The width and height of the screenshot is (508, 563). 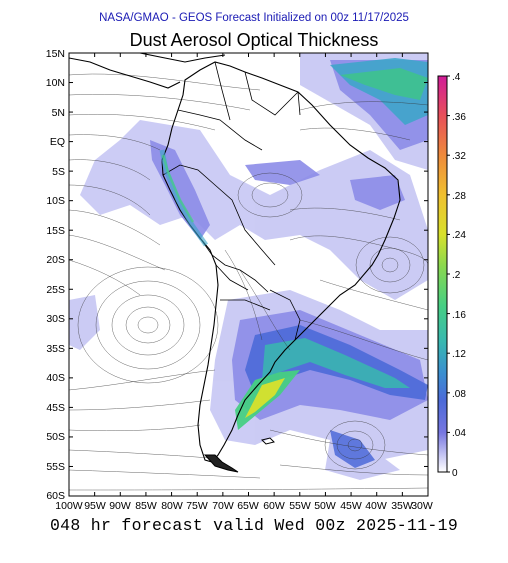 What do you see at coordinates (459, 235) in the screenshot?
I see `colorbar-tick-label: .24` at bounding box center [459, 235].